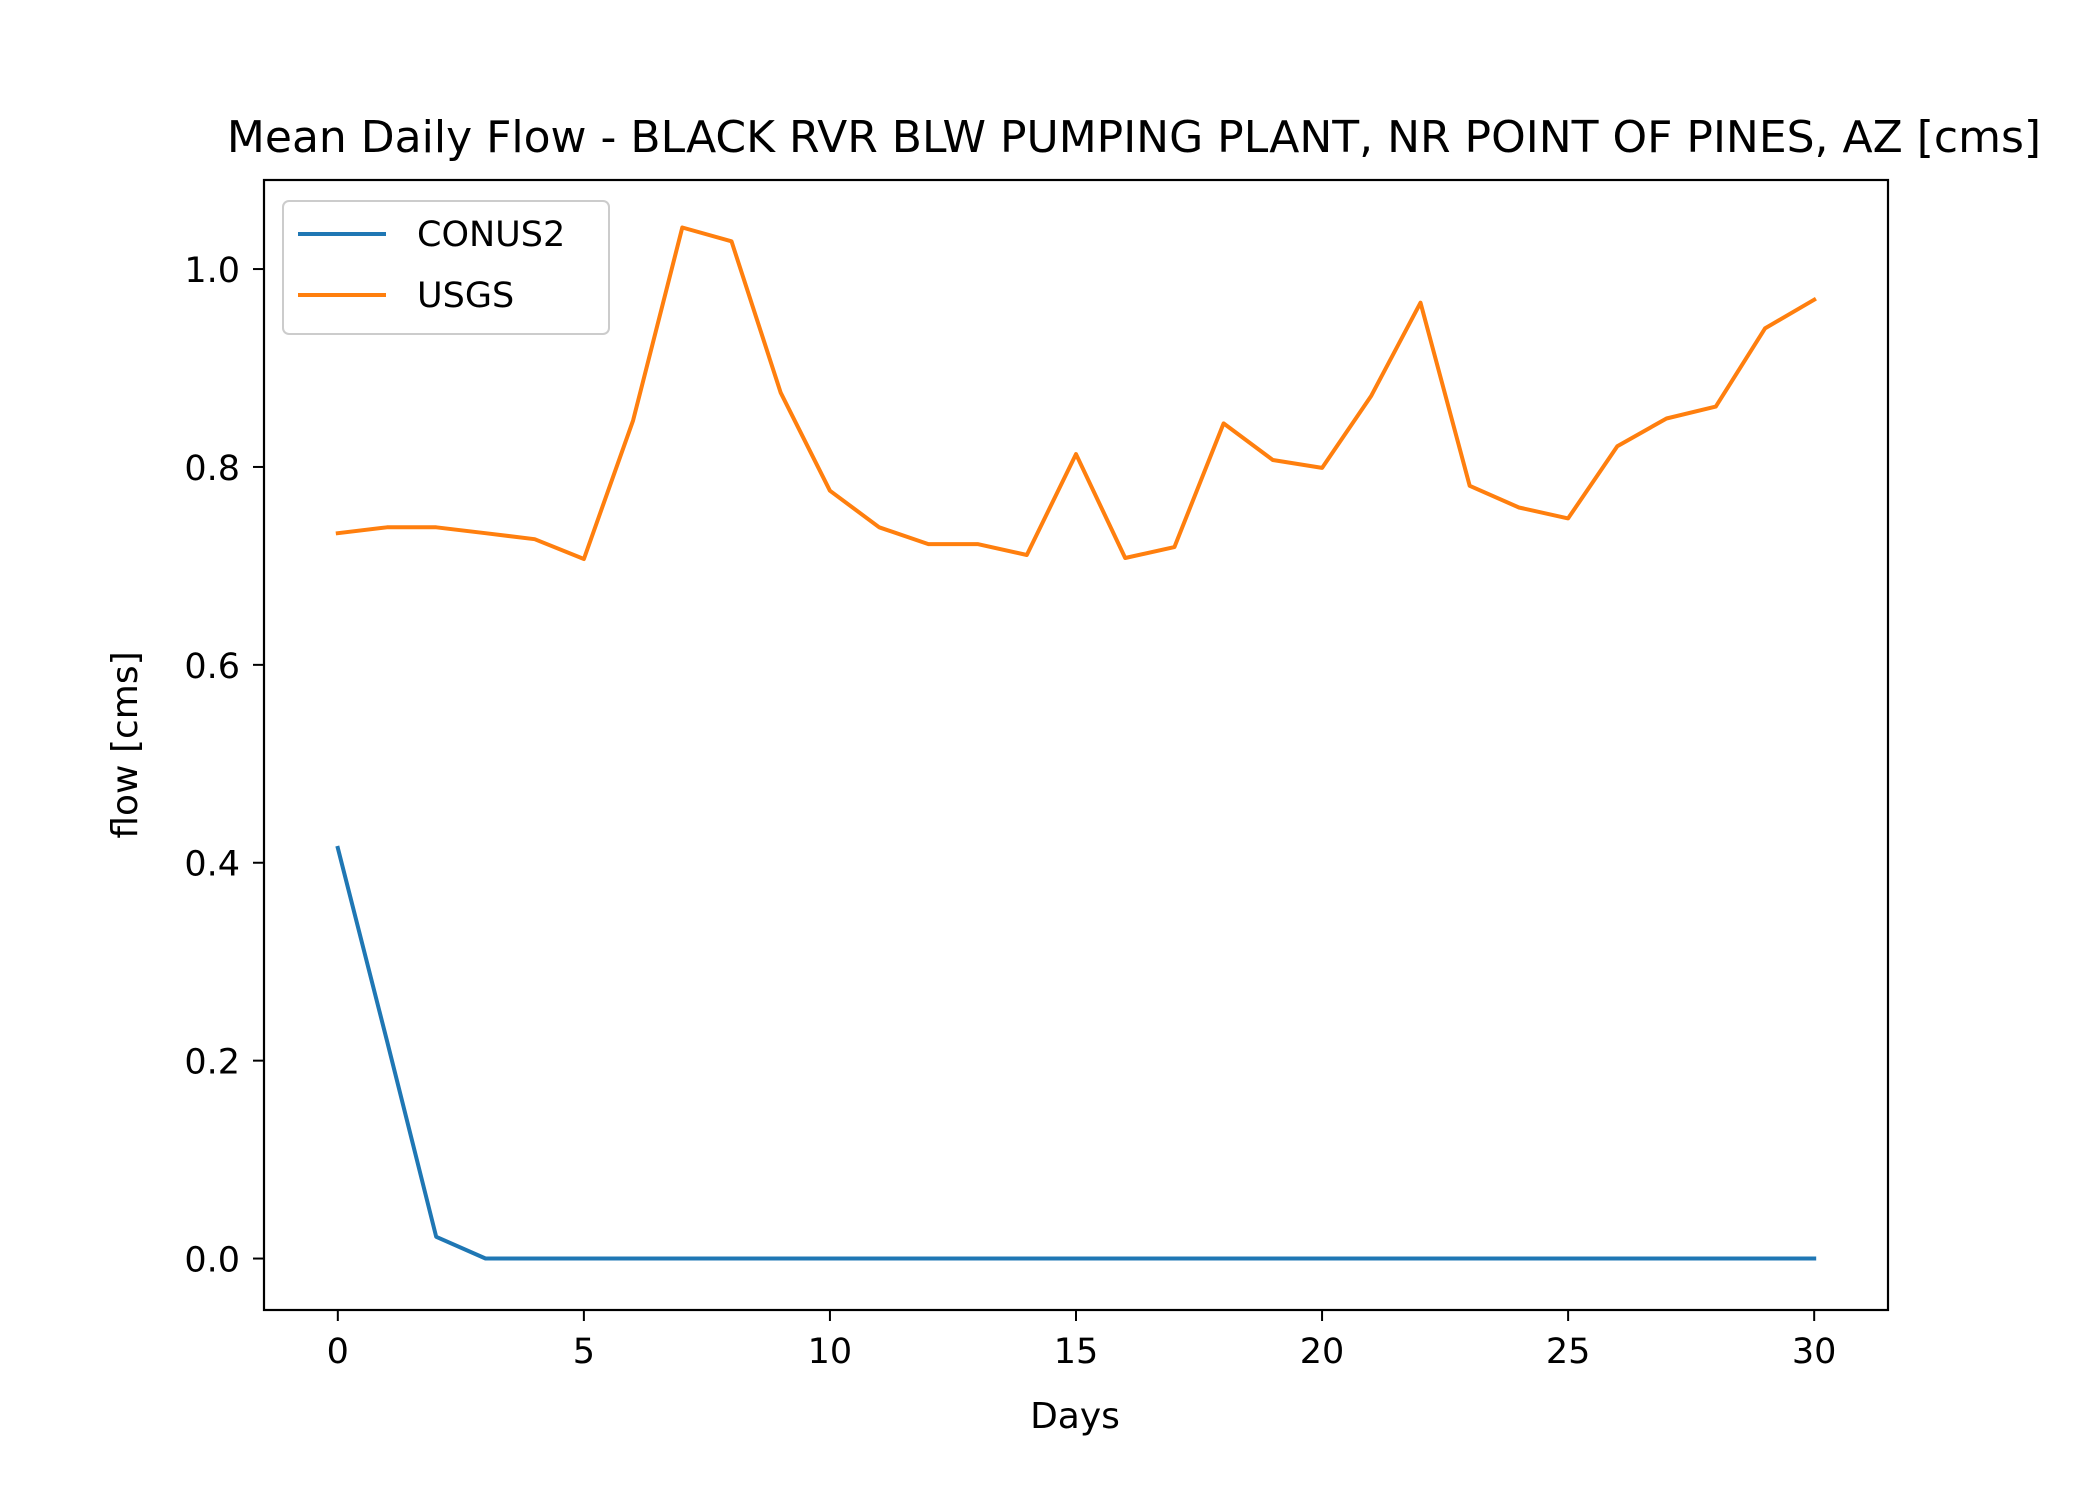 The height and width of the screenshot is (1500, 2100). What do you see at coordinates (1568, 1352) in the screenshot?
I see `x-tick-label: 25` at bounding box center [1568, 1352].